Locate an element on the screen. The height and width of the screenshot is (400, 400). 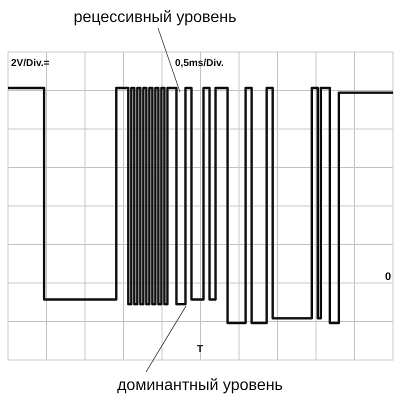
chart-title: рецессивный уровень is located at coordinates (155, 17).